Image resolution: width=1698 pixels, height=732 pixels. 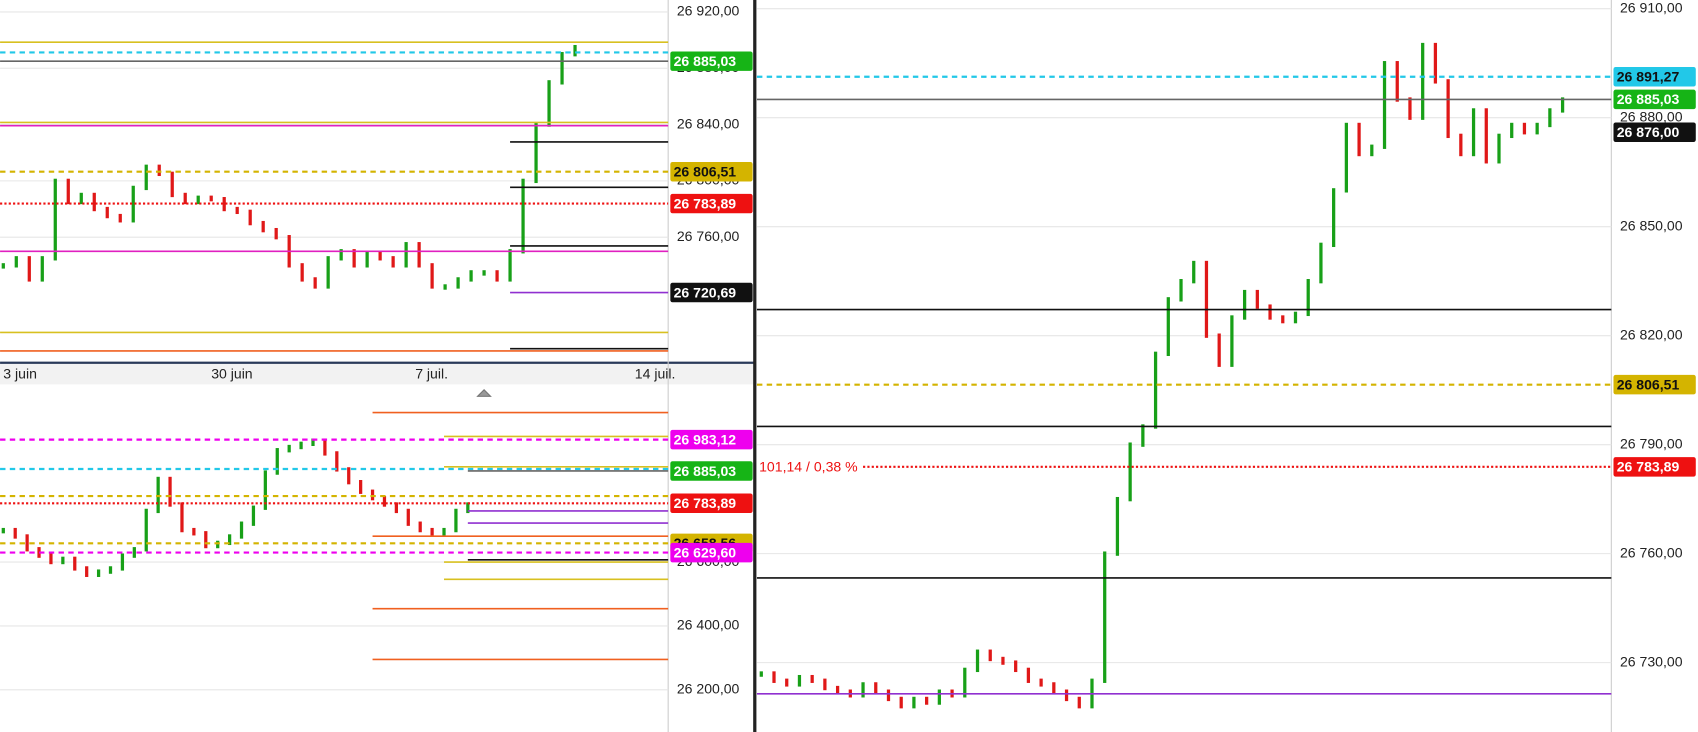 I want to click on price-label: 26 876,00, so click(x=1648, y=132).